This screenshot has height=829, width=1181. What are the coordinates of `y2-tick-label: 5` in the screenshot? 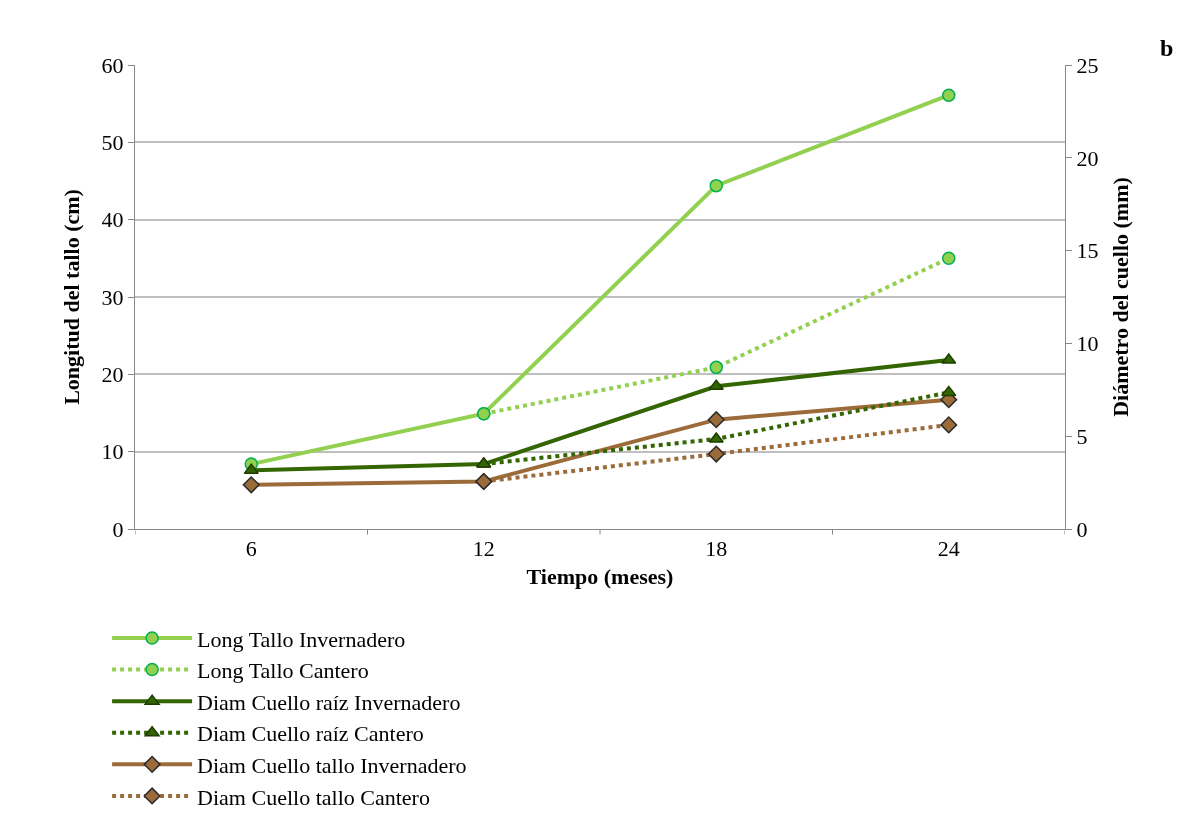 It's located at (1082, 436).